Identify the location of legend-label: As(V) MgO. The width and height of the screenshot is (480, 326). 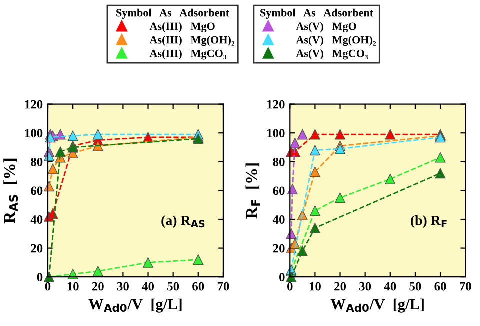
(326, 27).